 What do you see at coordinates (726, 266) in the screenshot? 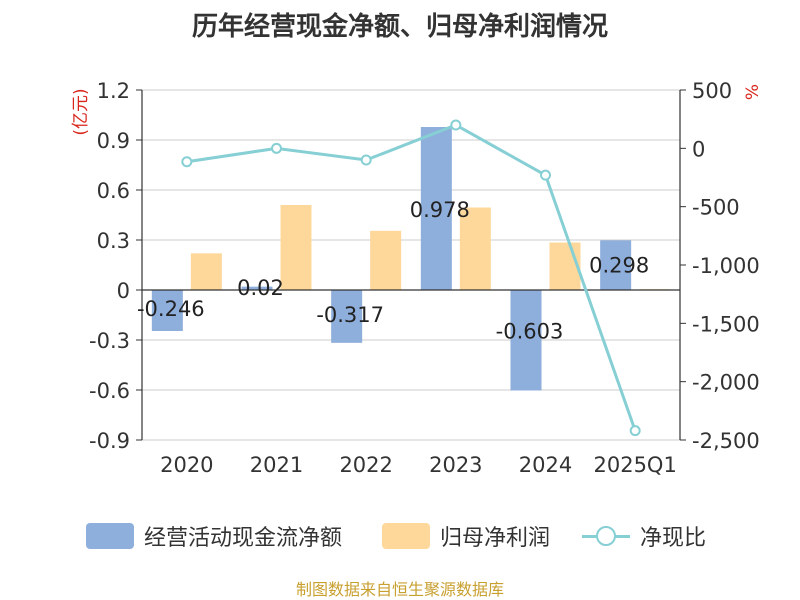
I see `right-tick-label: -1,000` at bounding box center [726, 266].